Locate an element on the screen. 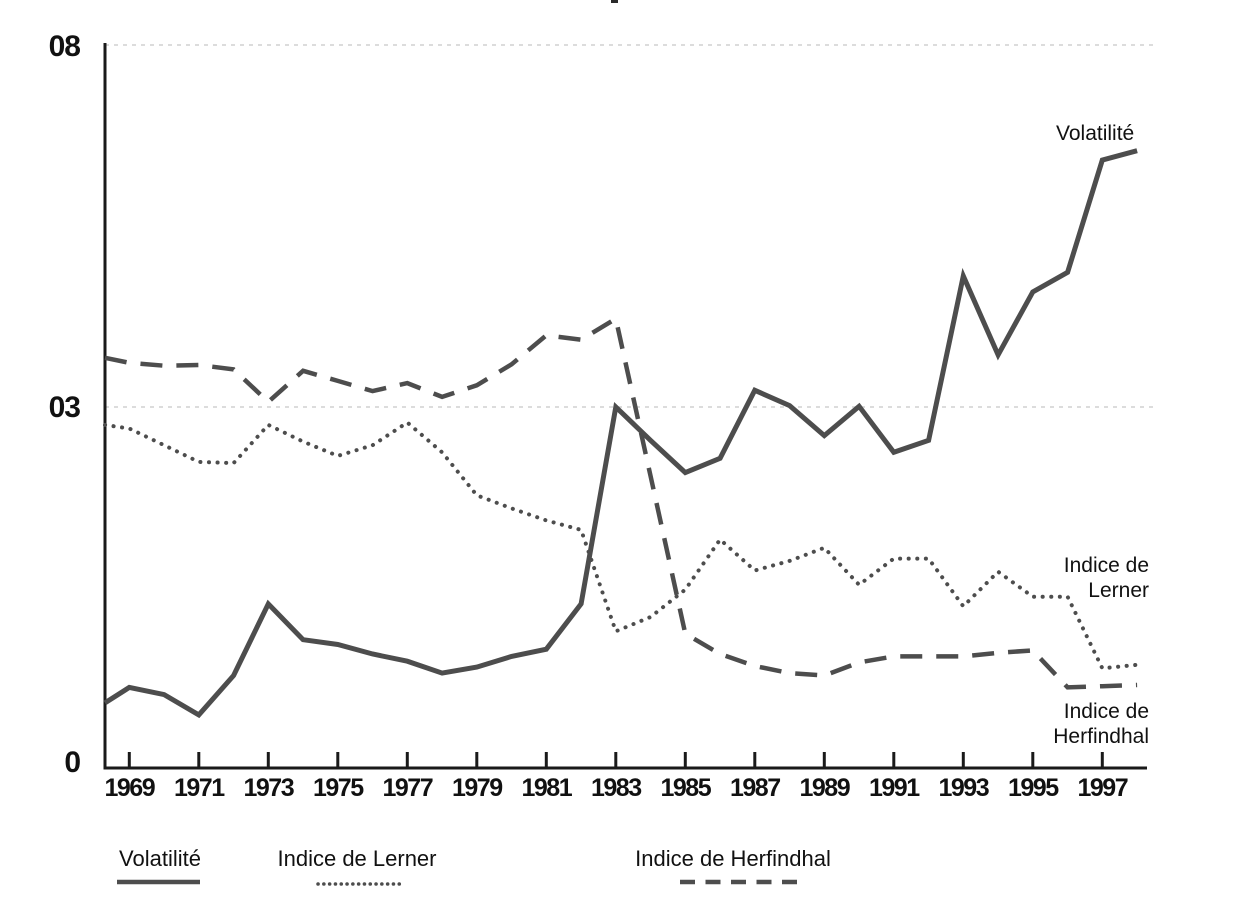 The image size is (1246, 924). x-tick-label: 1971 is located at coordinates (199, 788).